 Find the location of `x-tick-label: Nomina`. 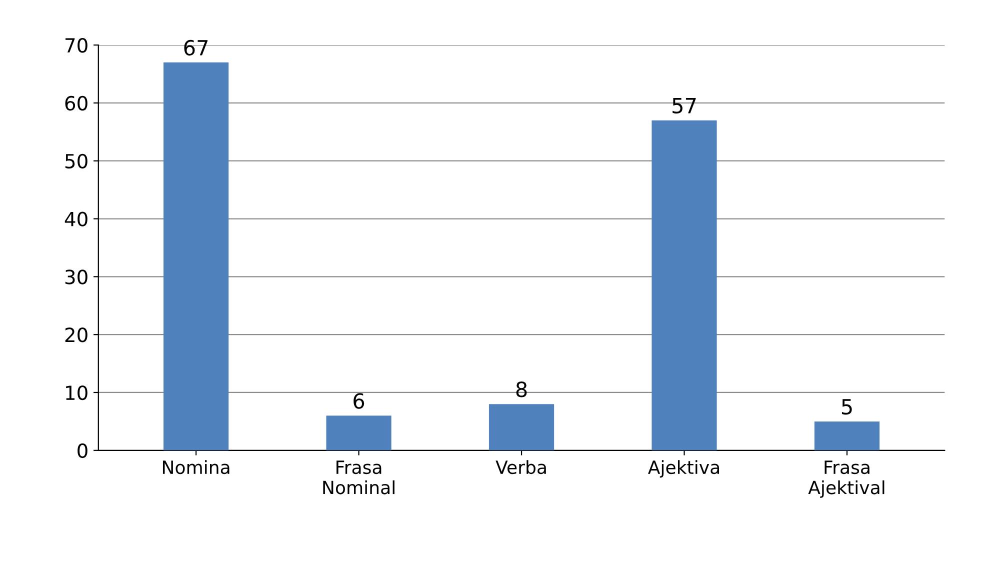

x-tick-label: Nomina is located at coordinates (196, 467).